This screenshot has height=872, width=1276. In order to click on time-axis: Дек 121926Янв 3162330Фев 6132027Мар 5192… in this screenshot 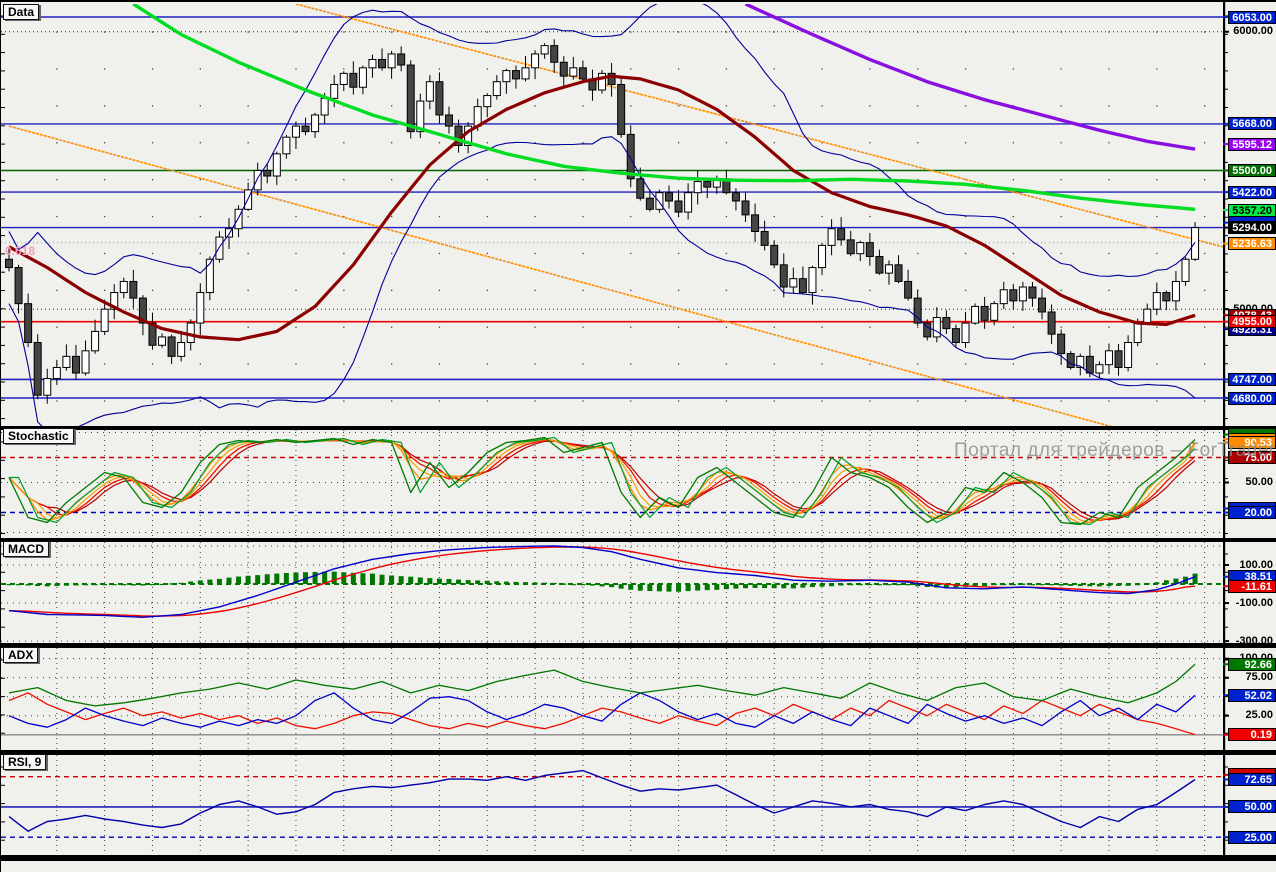, I will do `click(638, 865)`.